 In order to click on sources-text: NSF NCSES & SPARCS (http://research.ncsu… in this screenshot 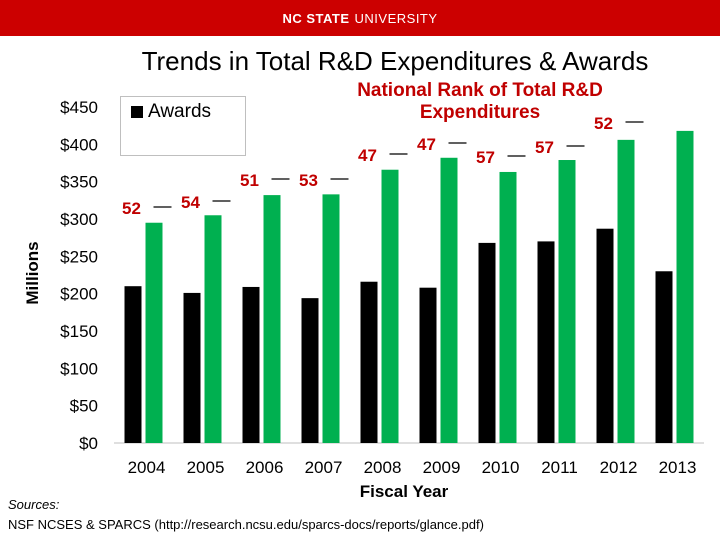, I will do `click(246, 524)`.